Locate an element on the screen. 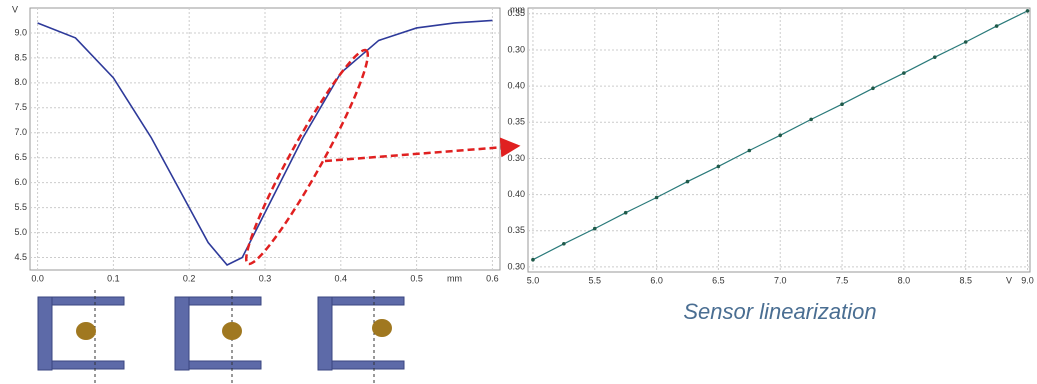  x-axis-label: mm is located at coordinates (454, 278).